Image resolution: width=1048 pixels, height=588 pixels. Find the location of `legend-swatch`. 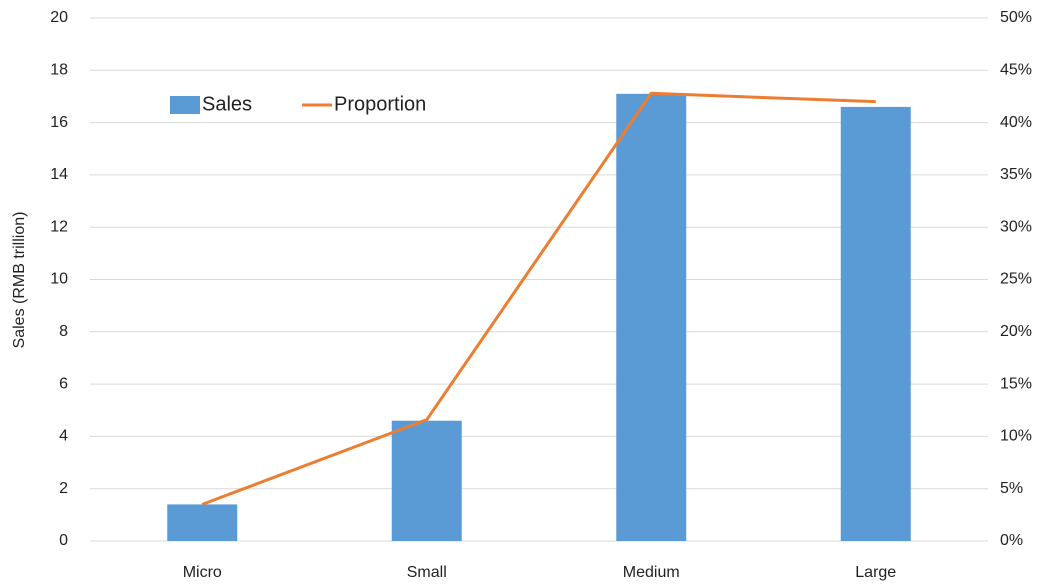

legend-swatch is located at coordinates (185, 105).